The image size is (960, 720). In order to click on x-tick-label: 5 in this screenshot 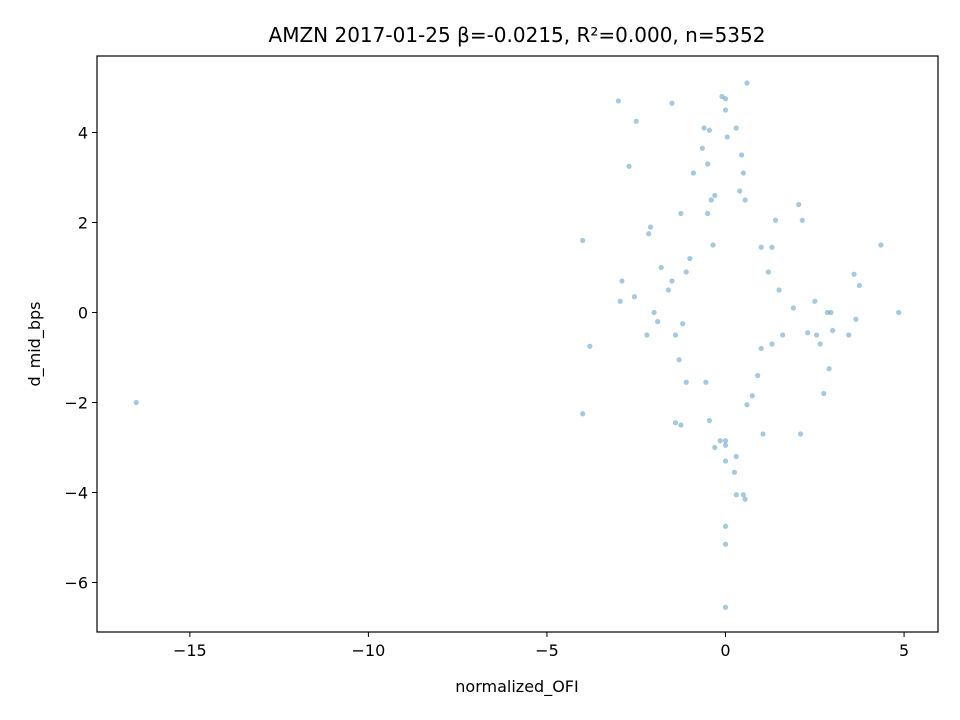, I will do `click(904, 650)`.